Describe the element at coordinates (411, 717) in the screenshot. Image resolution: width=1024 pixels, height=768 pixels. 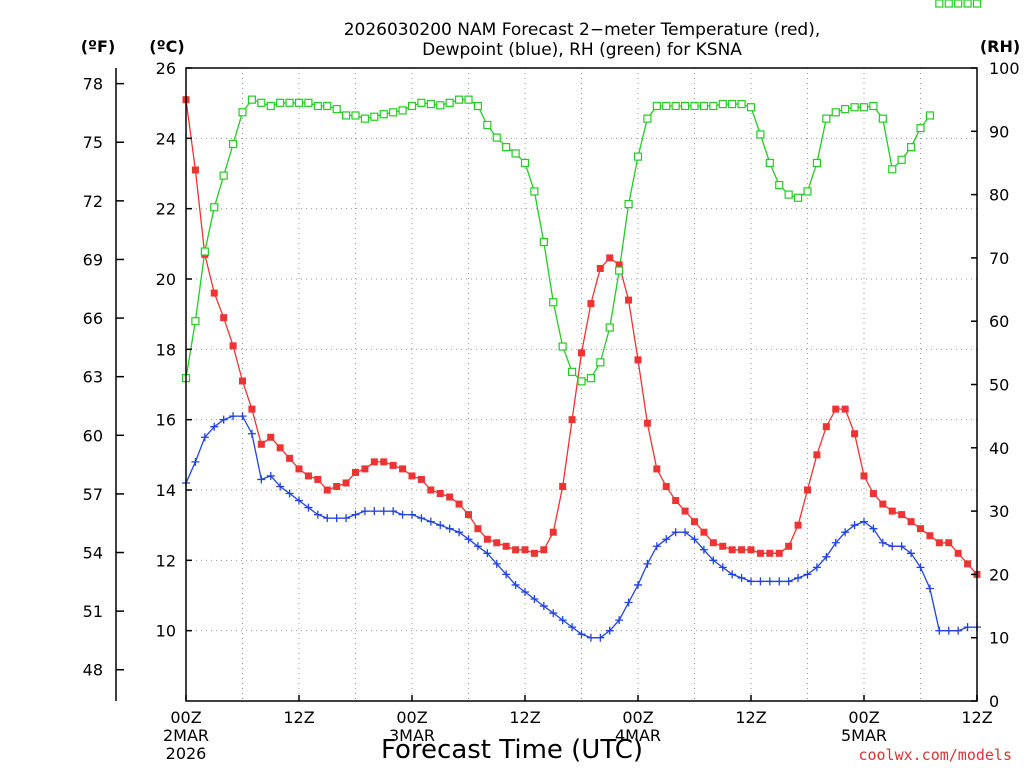
I see `x-tick-label: 00Z` at that location.